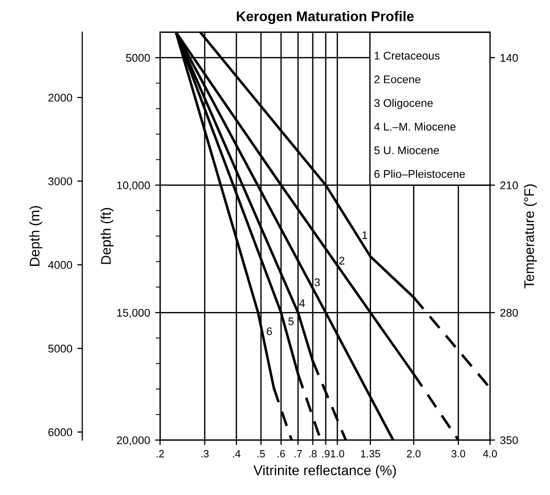 Image resolution: width=550 pixels, height=495 pixels. Describe the element at coordinates (370, 454) in the screenshot. I see `x-tick-label: 1.35` at that location.